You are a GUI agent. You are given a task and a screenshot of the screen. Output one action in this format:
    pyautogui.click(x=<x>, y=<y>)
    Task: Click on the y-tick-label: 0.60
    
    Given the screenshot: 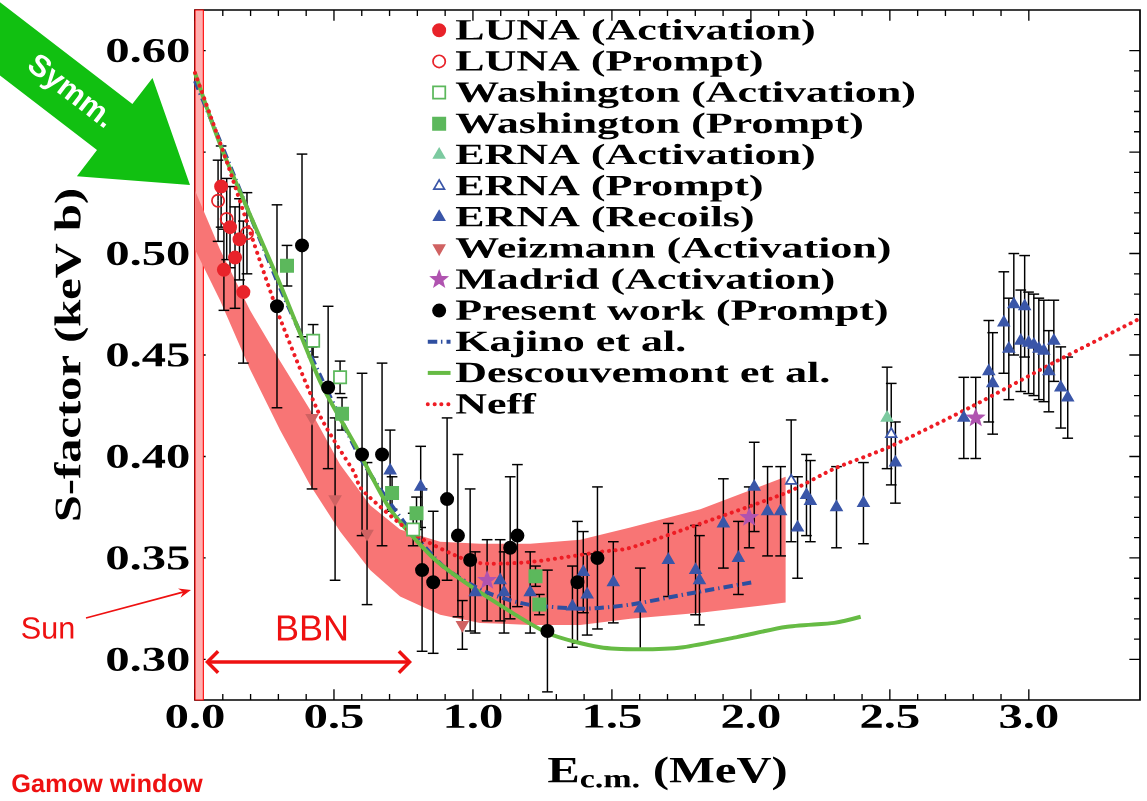 What is the action you would take?
    pyautogui.click(x=148, y=50)
    